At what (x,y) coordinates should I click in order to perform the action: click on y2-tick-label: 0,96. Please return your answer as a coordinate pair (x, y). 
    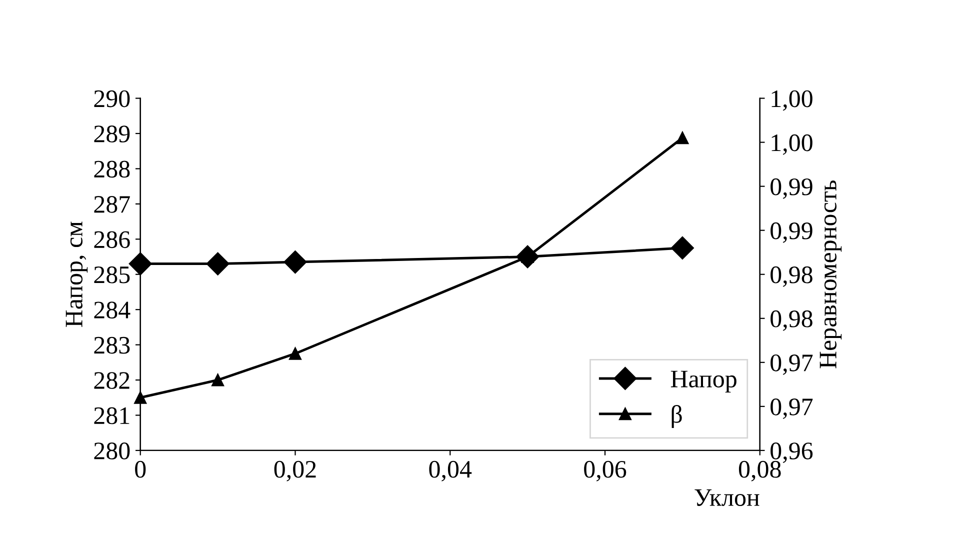
    Looking at the image, I should click on (791, 452).